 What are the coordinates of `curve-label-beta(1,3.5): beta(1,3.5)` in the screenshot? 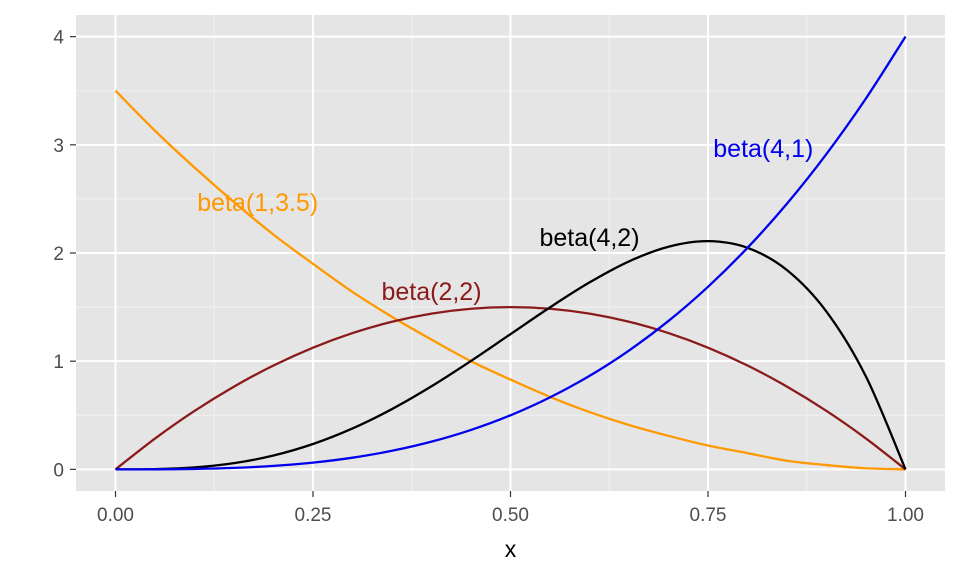 It's located at (257, 203).